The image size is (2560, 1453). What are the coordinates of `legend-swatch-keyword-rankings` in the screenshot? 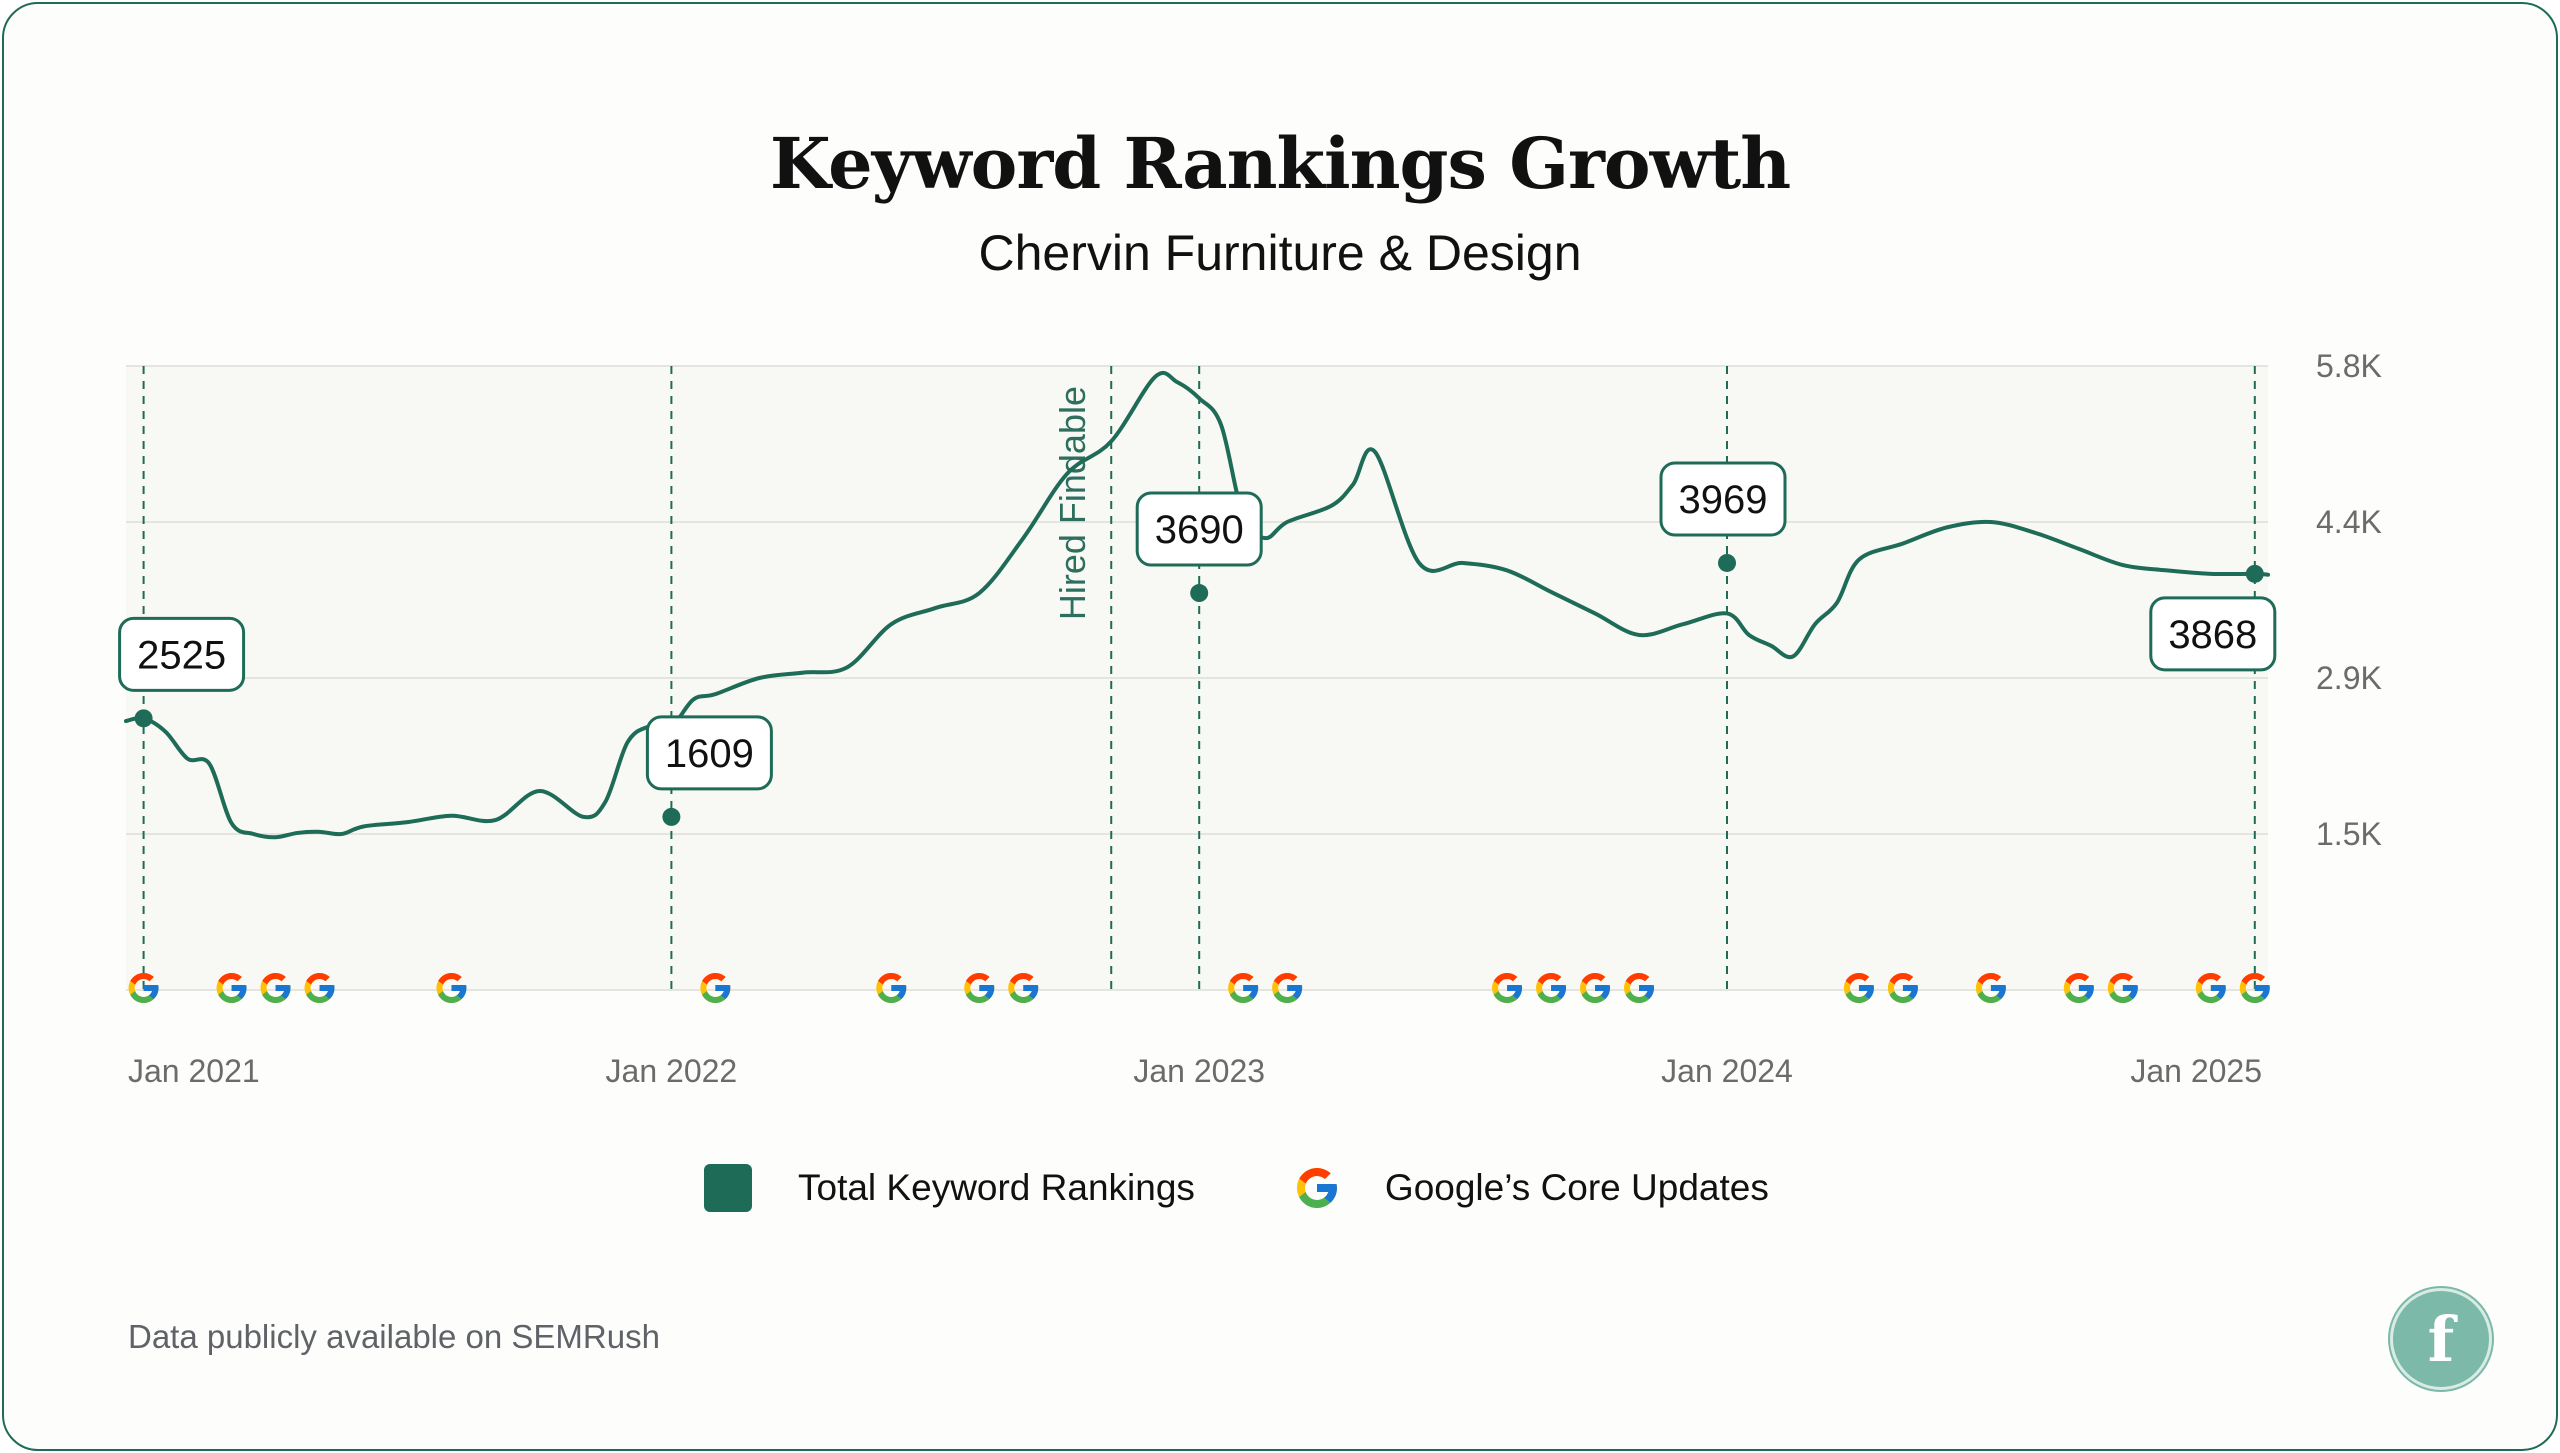 It's located at (728, 1188).